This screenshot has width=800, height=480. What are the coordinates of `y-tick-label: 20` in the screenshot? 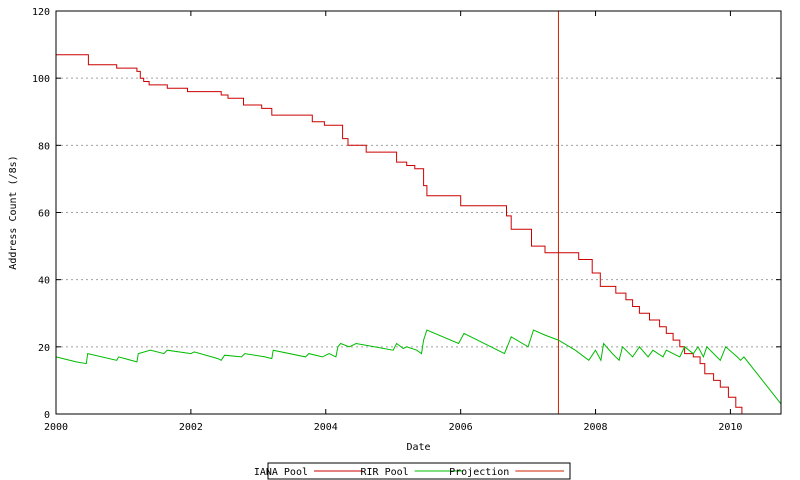 It's located at (44, 348).